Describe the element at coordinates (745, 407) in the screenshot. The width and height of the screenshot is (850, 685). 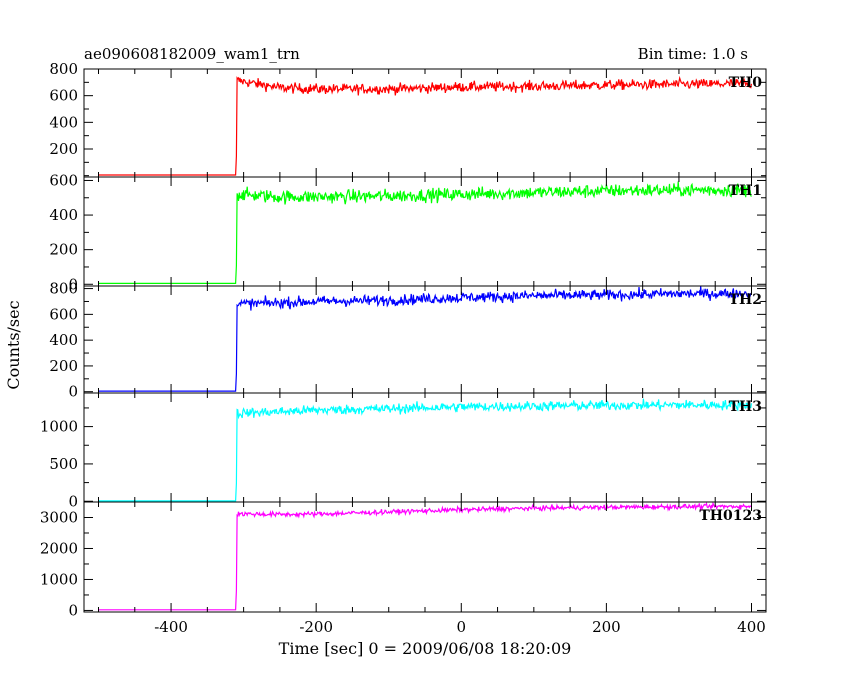
I see `panel-label-th3: TH3` at that location.